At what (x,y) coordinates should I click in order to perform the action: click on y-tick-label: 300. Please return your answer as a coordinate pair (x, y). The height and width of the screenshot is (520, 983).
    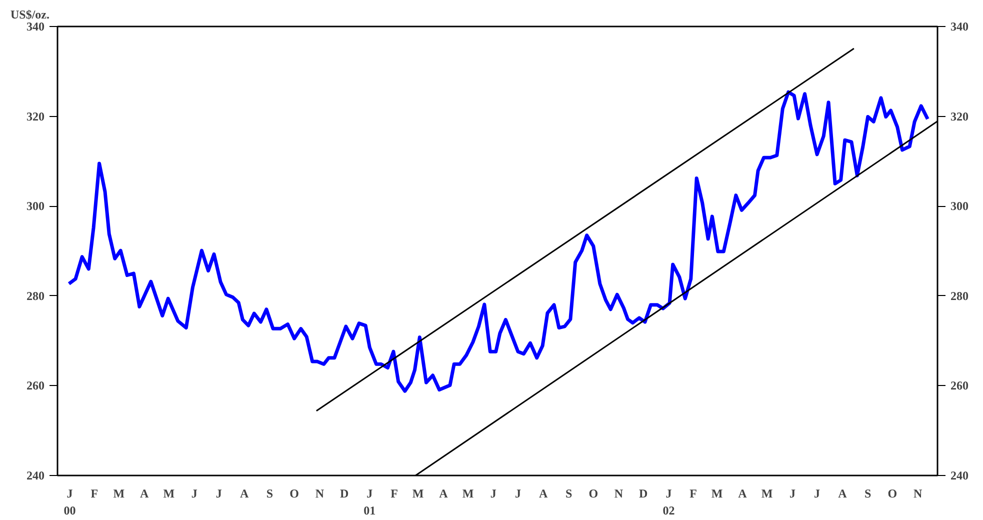
    Looking at the image, I should click on (35, 206).